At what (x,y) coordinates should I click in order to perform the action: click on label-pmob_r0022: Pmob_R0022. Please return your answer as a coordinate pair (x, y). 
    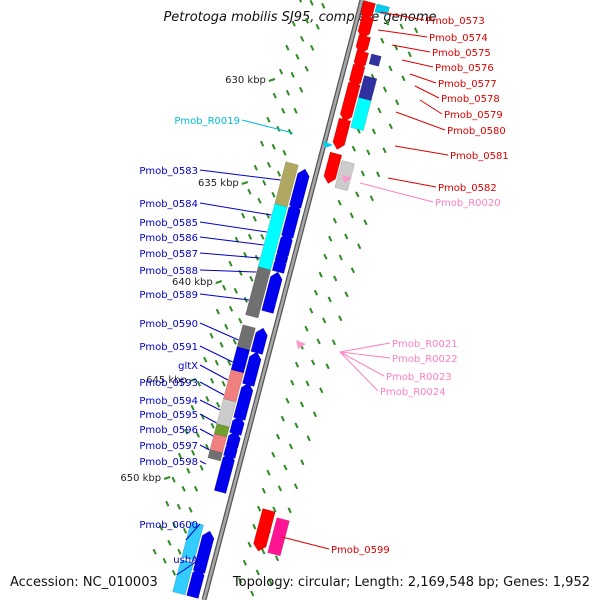
    Looking at the image, I should click on (425, 359).